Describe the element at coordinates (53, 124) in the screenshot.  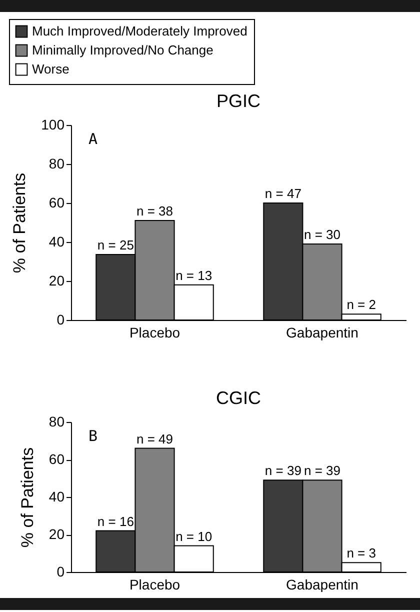
I see `y-tick-label: 100` at that location.